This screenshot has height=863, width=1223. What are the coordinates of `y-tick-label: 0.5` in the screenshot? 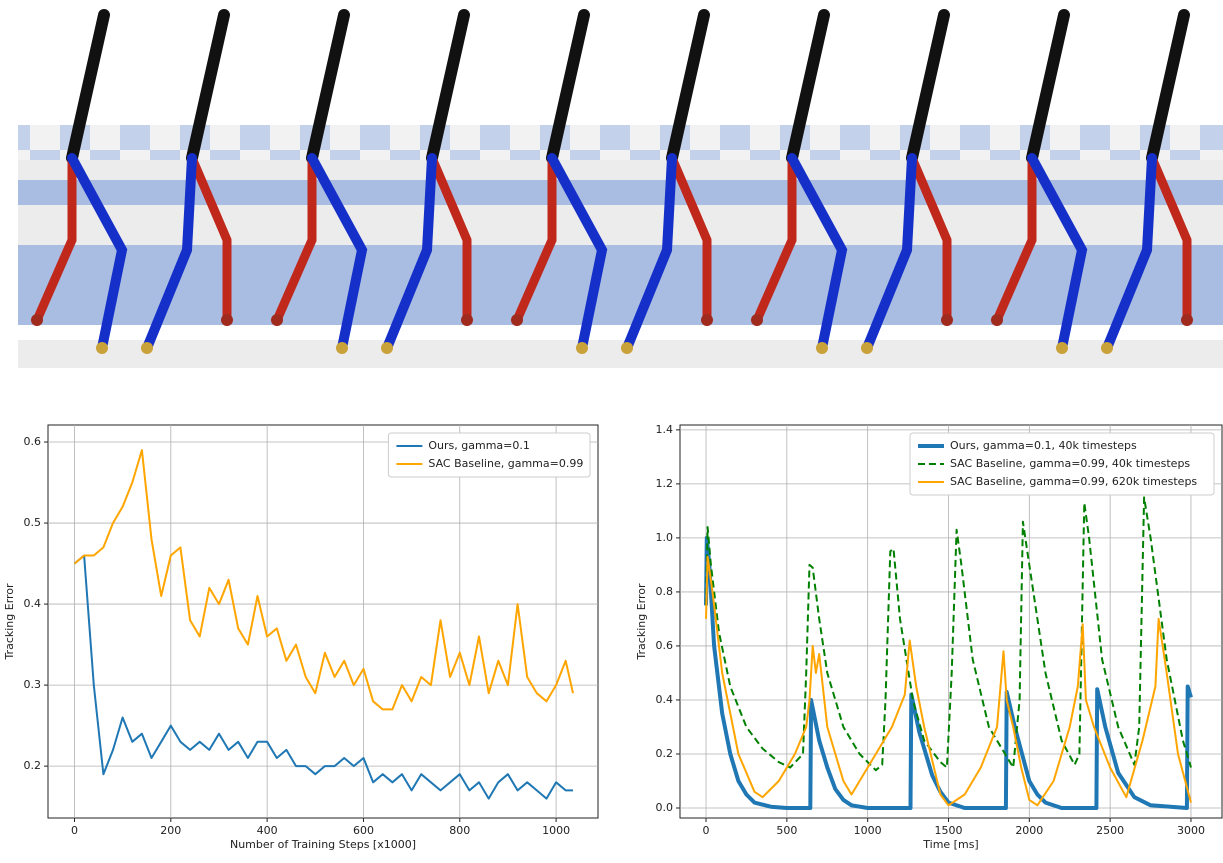 It's located at (33, 522).